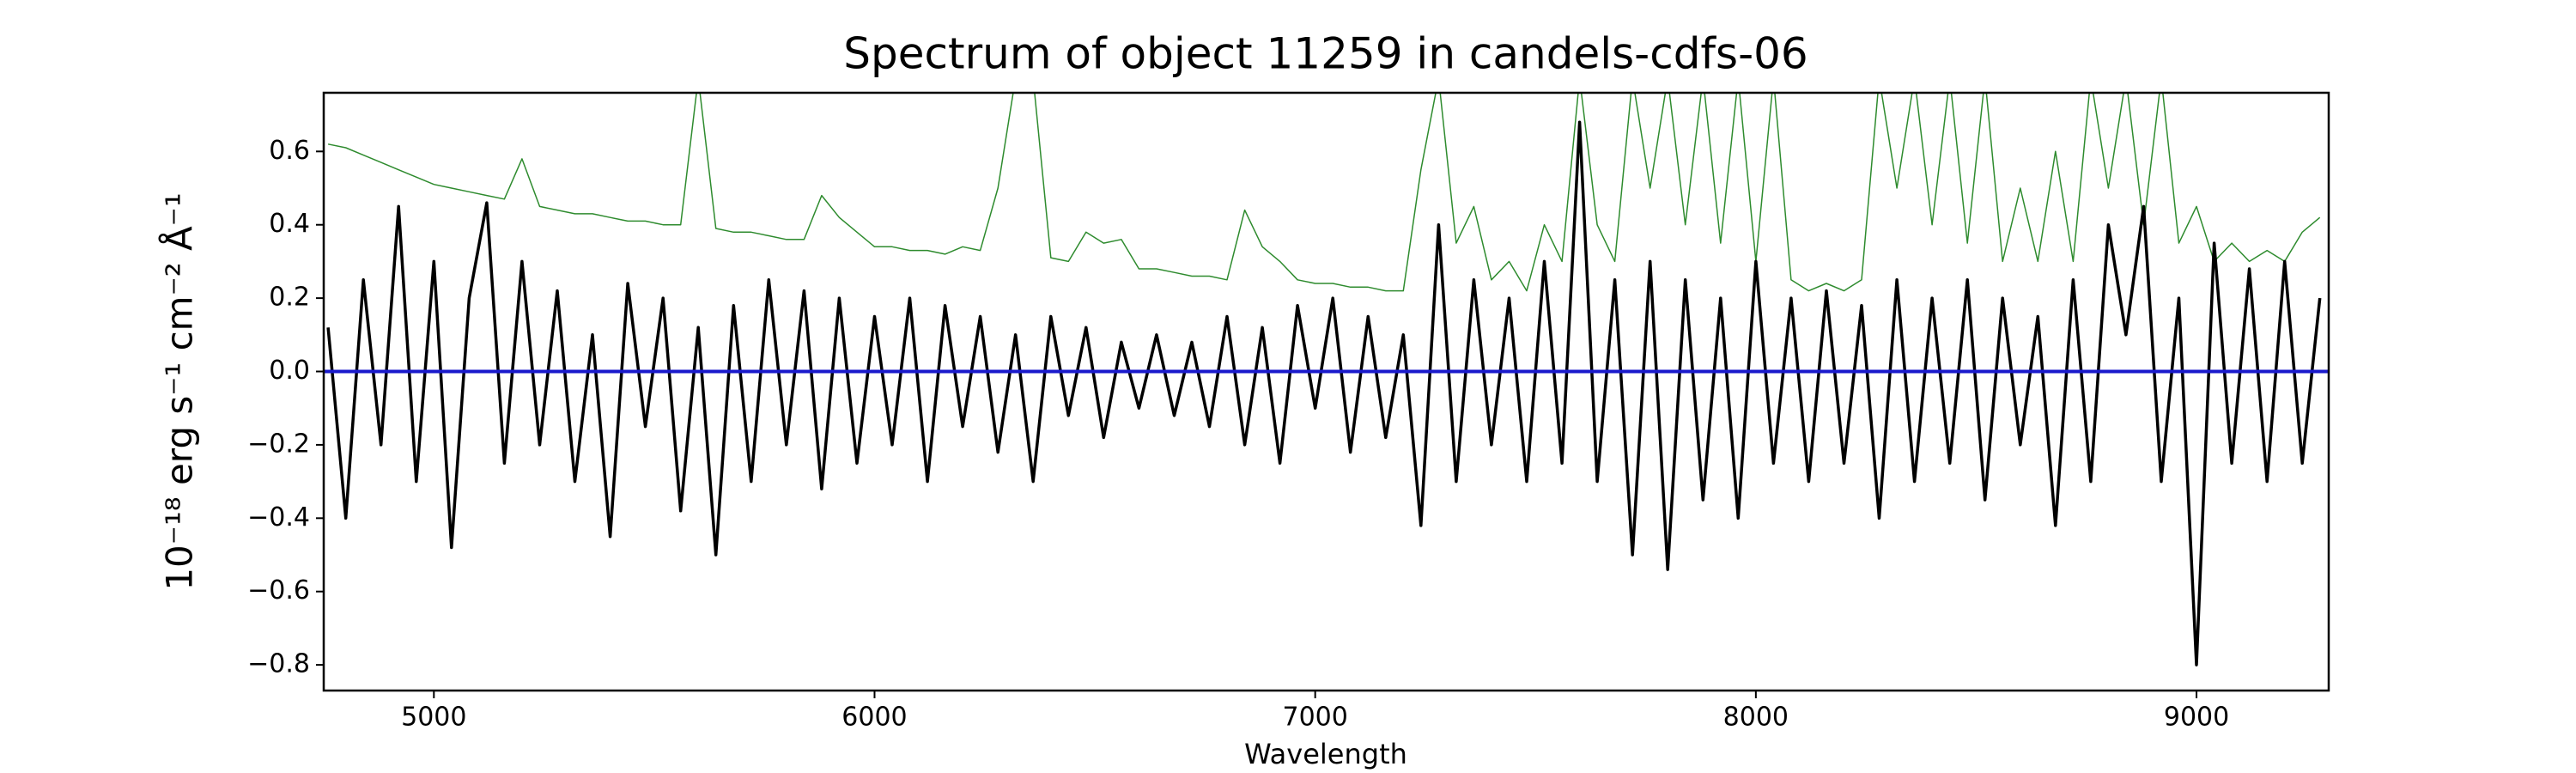 This screenshot has width=2576, height=773. Describe the element at coordinates (290, 298) in the screenshot. I see `y-tick-label: 0.2` at that location.